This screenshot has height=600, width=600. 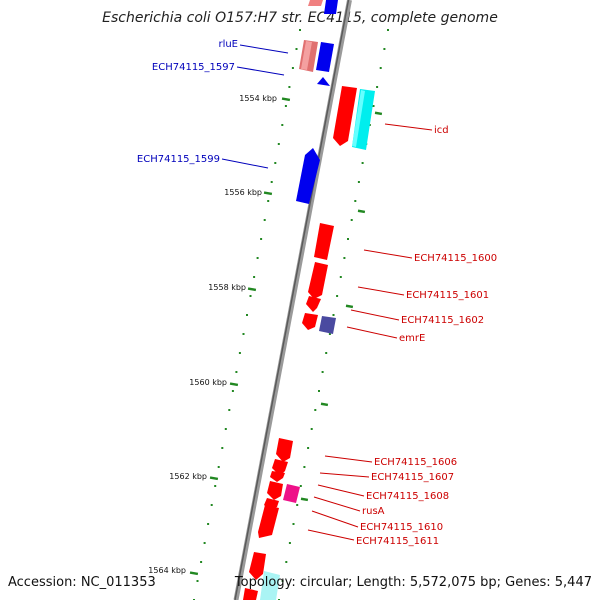 What do you see at coordinates (193, 67) in the screenshot?
I see `gene-label: ECH74115_1597` at bounding box center [193, 67].